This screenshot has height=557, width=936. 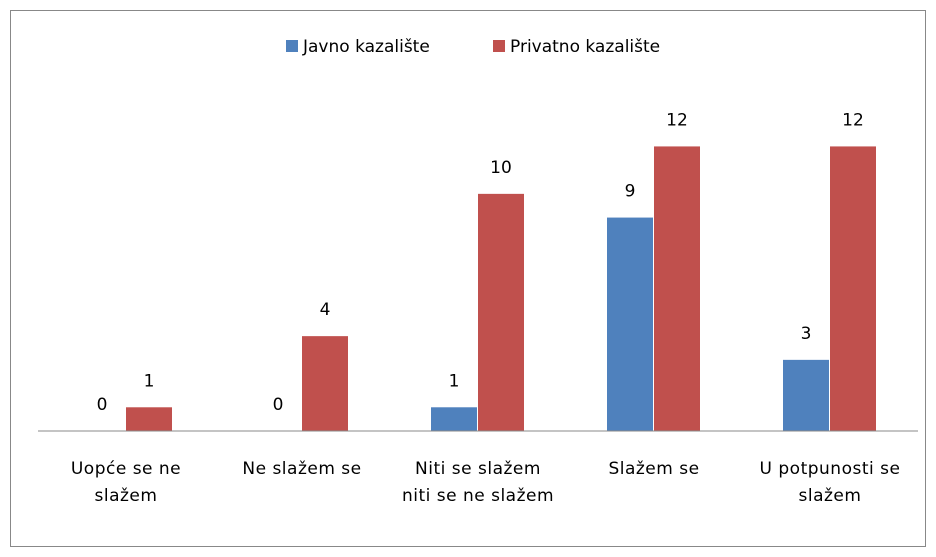 What do you see at coordinates (126, 482) in the screenshot?
I see `x-tick-label: Uopće se ne slažem` at bounding box center [126, 482].